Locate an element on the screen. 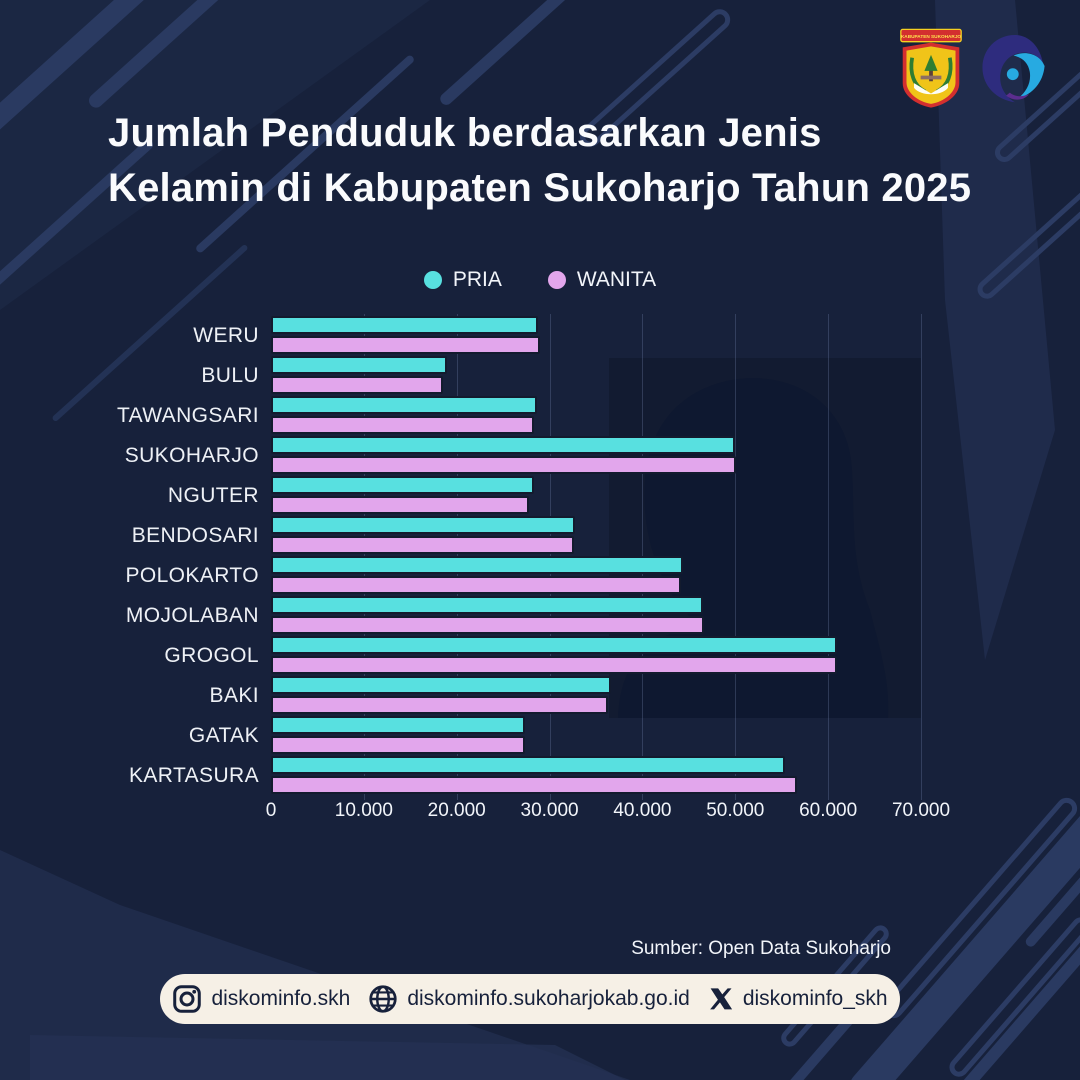  category-label: MOJOLABAN is located at coordinates (192, 615).